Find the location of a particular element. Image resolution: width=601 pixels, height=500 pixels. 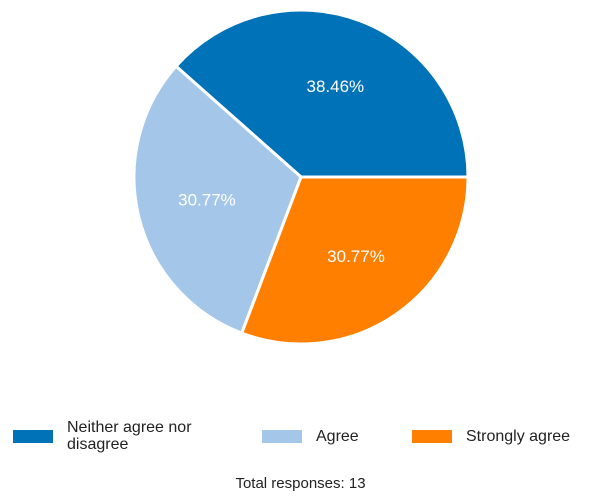

legend-item-neither: Neither agree nor disagree is located at coordinates (125, 436).